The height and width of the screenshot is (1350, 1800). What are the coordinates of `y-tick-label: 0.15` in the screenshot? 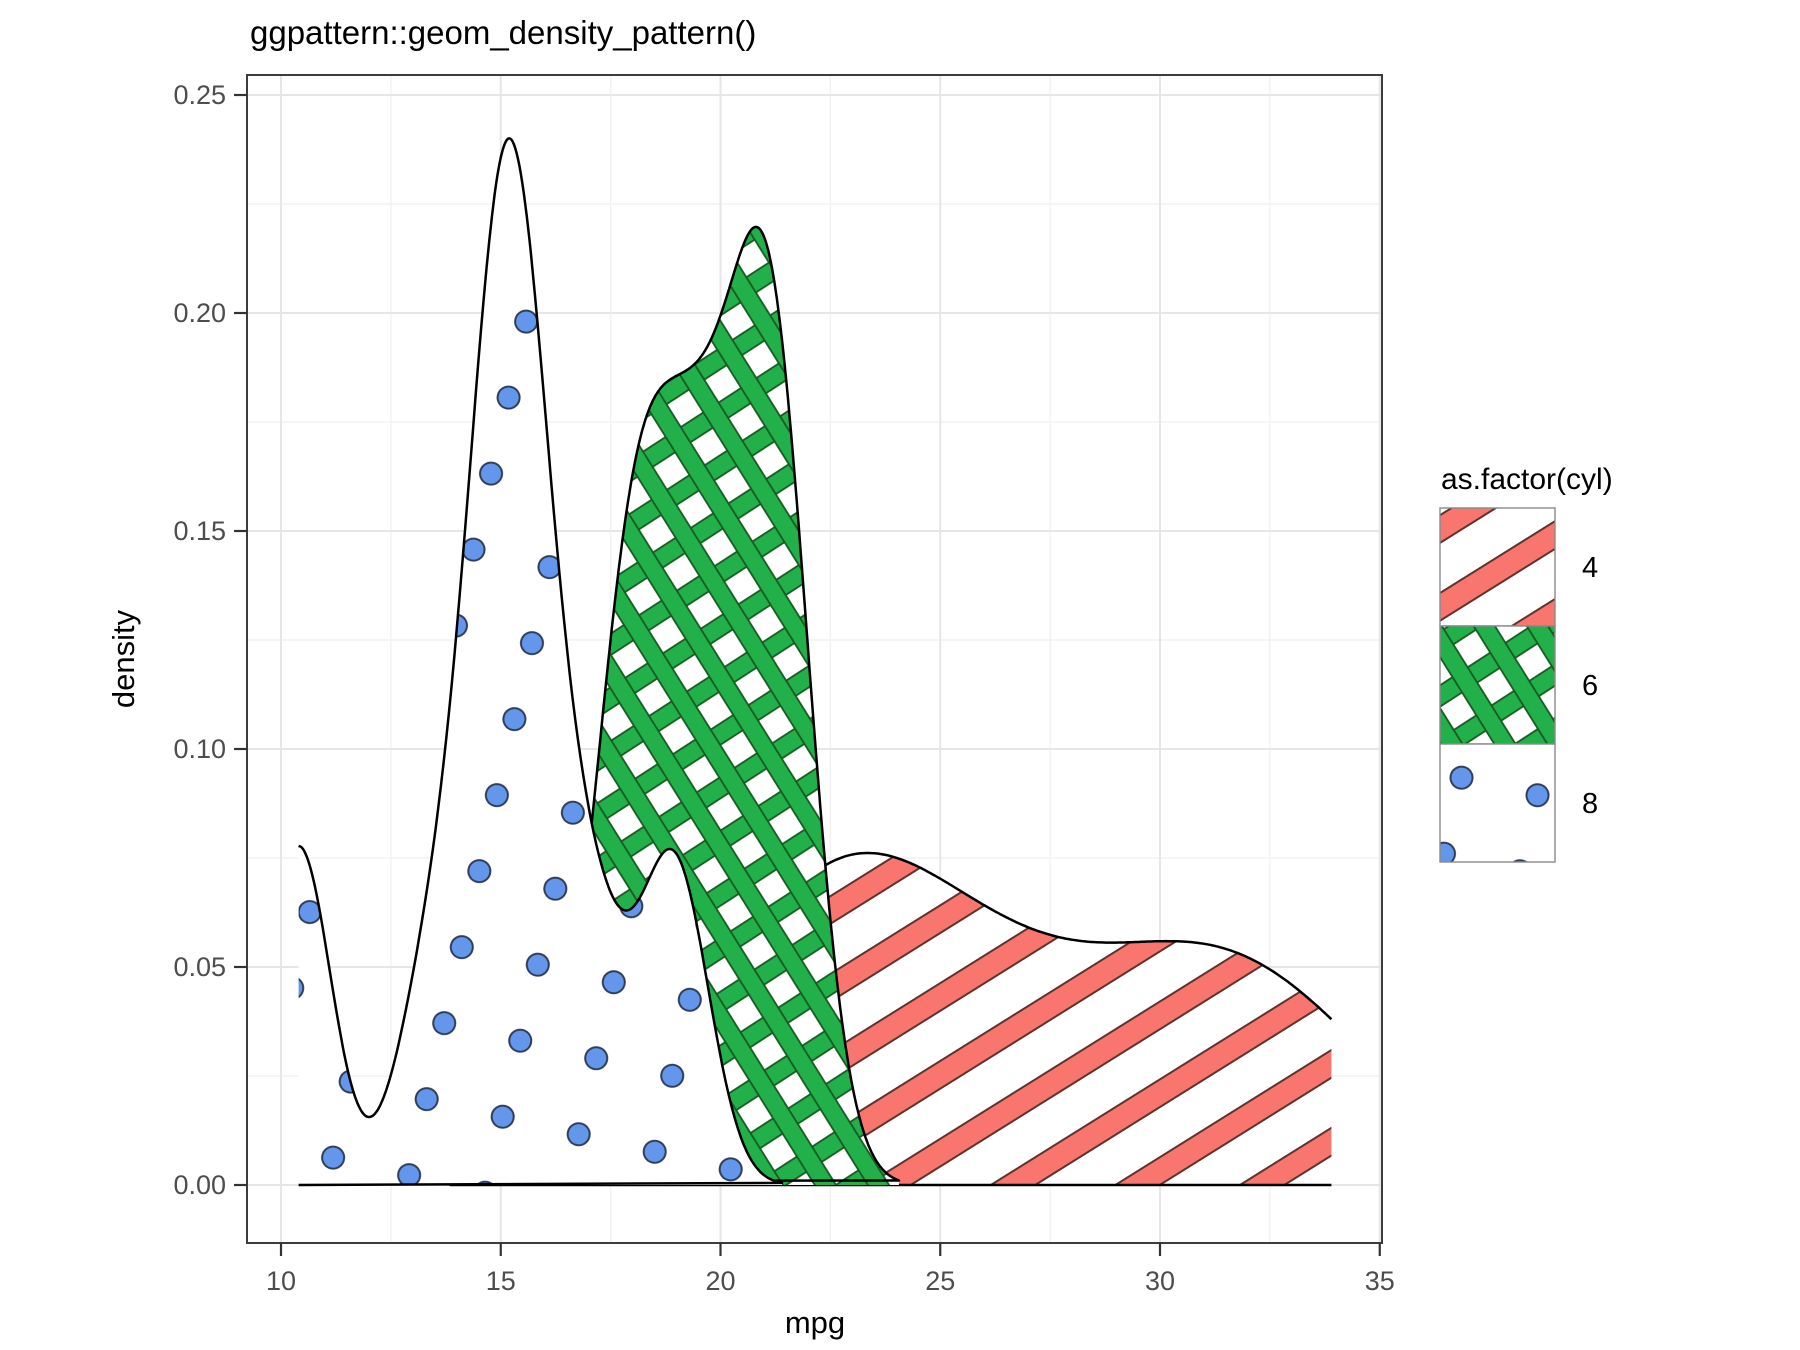 It's located at (199, 531).